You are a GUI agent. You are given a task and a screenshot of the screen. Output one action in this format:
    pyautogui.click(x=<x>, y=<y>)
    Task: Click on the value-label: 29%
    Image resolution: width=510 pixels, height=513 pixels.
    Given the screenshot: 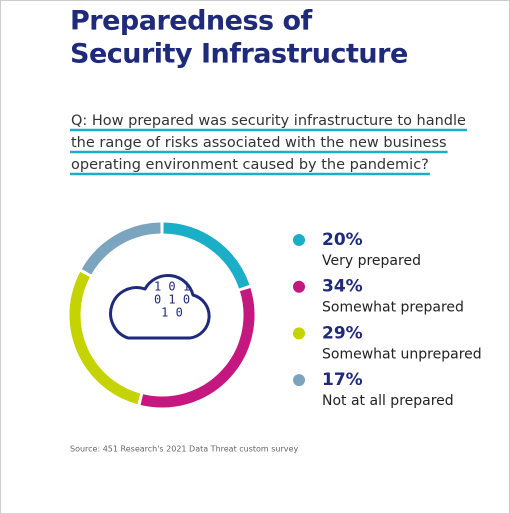 What is the action you would take?
    pyautogui.click(x=342, y=333)
    